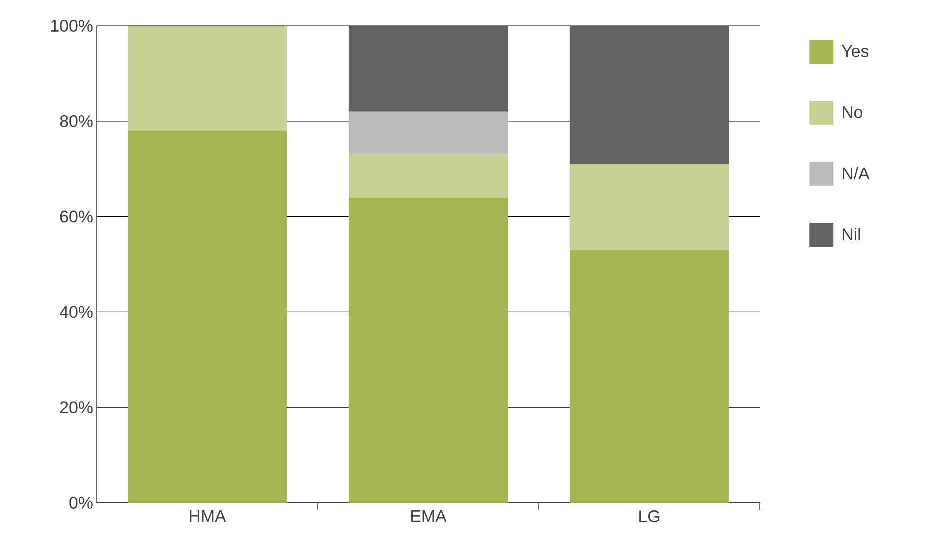  I want to click on y-tick-label: 20%, so click(76, 408).